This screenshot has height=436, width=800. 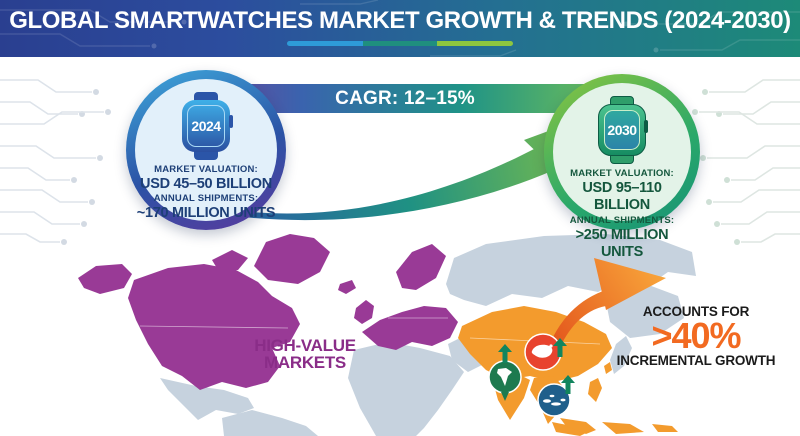 What do you see at coordinates (622, 243) in the screenshot?
I see `shipments-value-2030: >250 MILLION UNITS` at bounding box center [622, 243].